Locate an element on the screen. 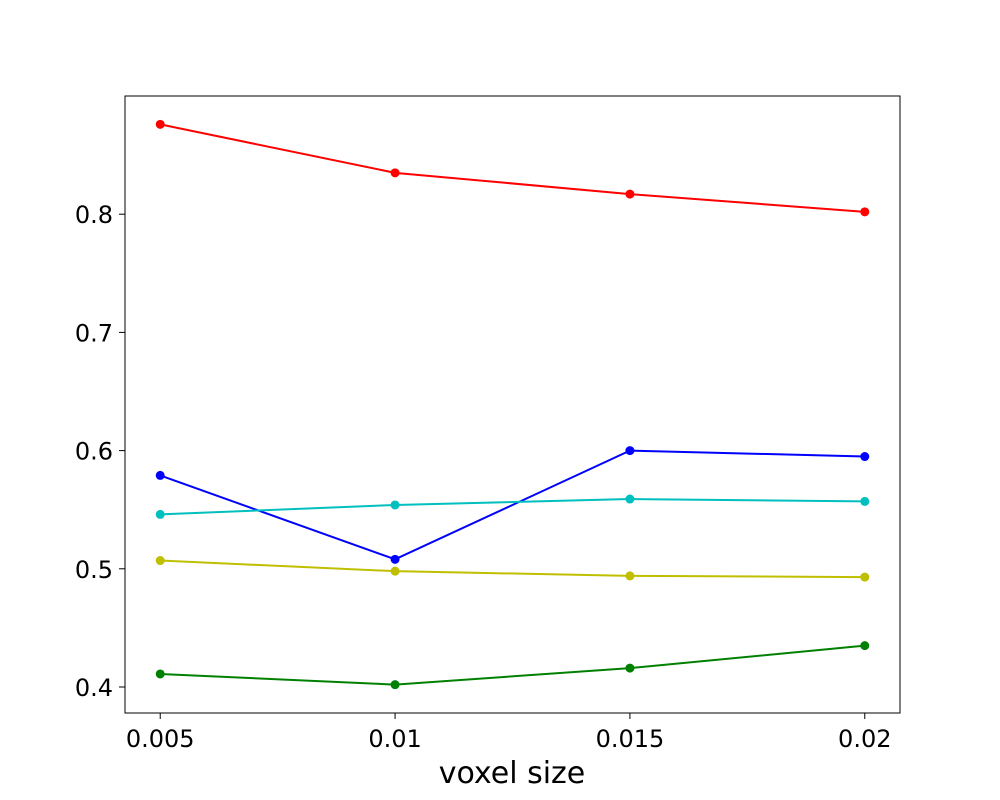 This screenshot has width=1000, height=800. y-tick-label: 0.4 is located at coordinates (94, 688).